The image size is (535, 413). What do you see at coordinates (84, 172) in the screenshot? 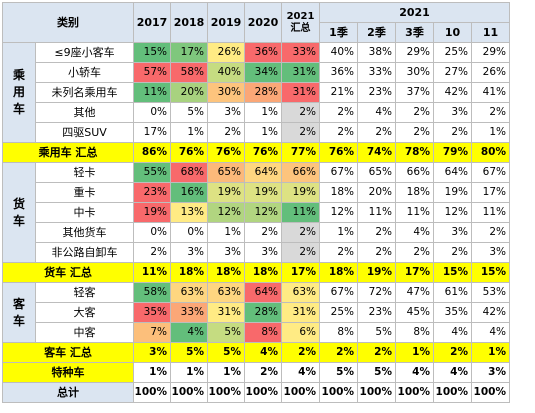
I see `row-label: 轻卡` at bounding box center [84, 172].